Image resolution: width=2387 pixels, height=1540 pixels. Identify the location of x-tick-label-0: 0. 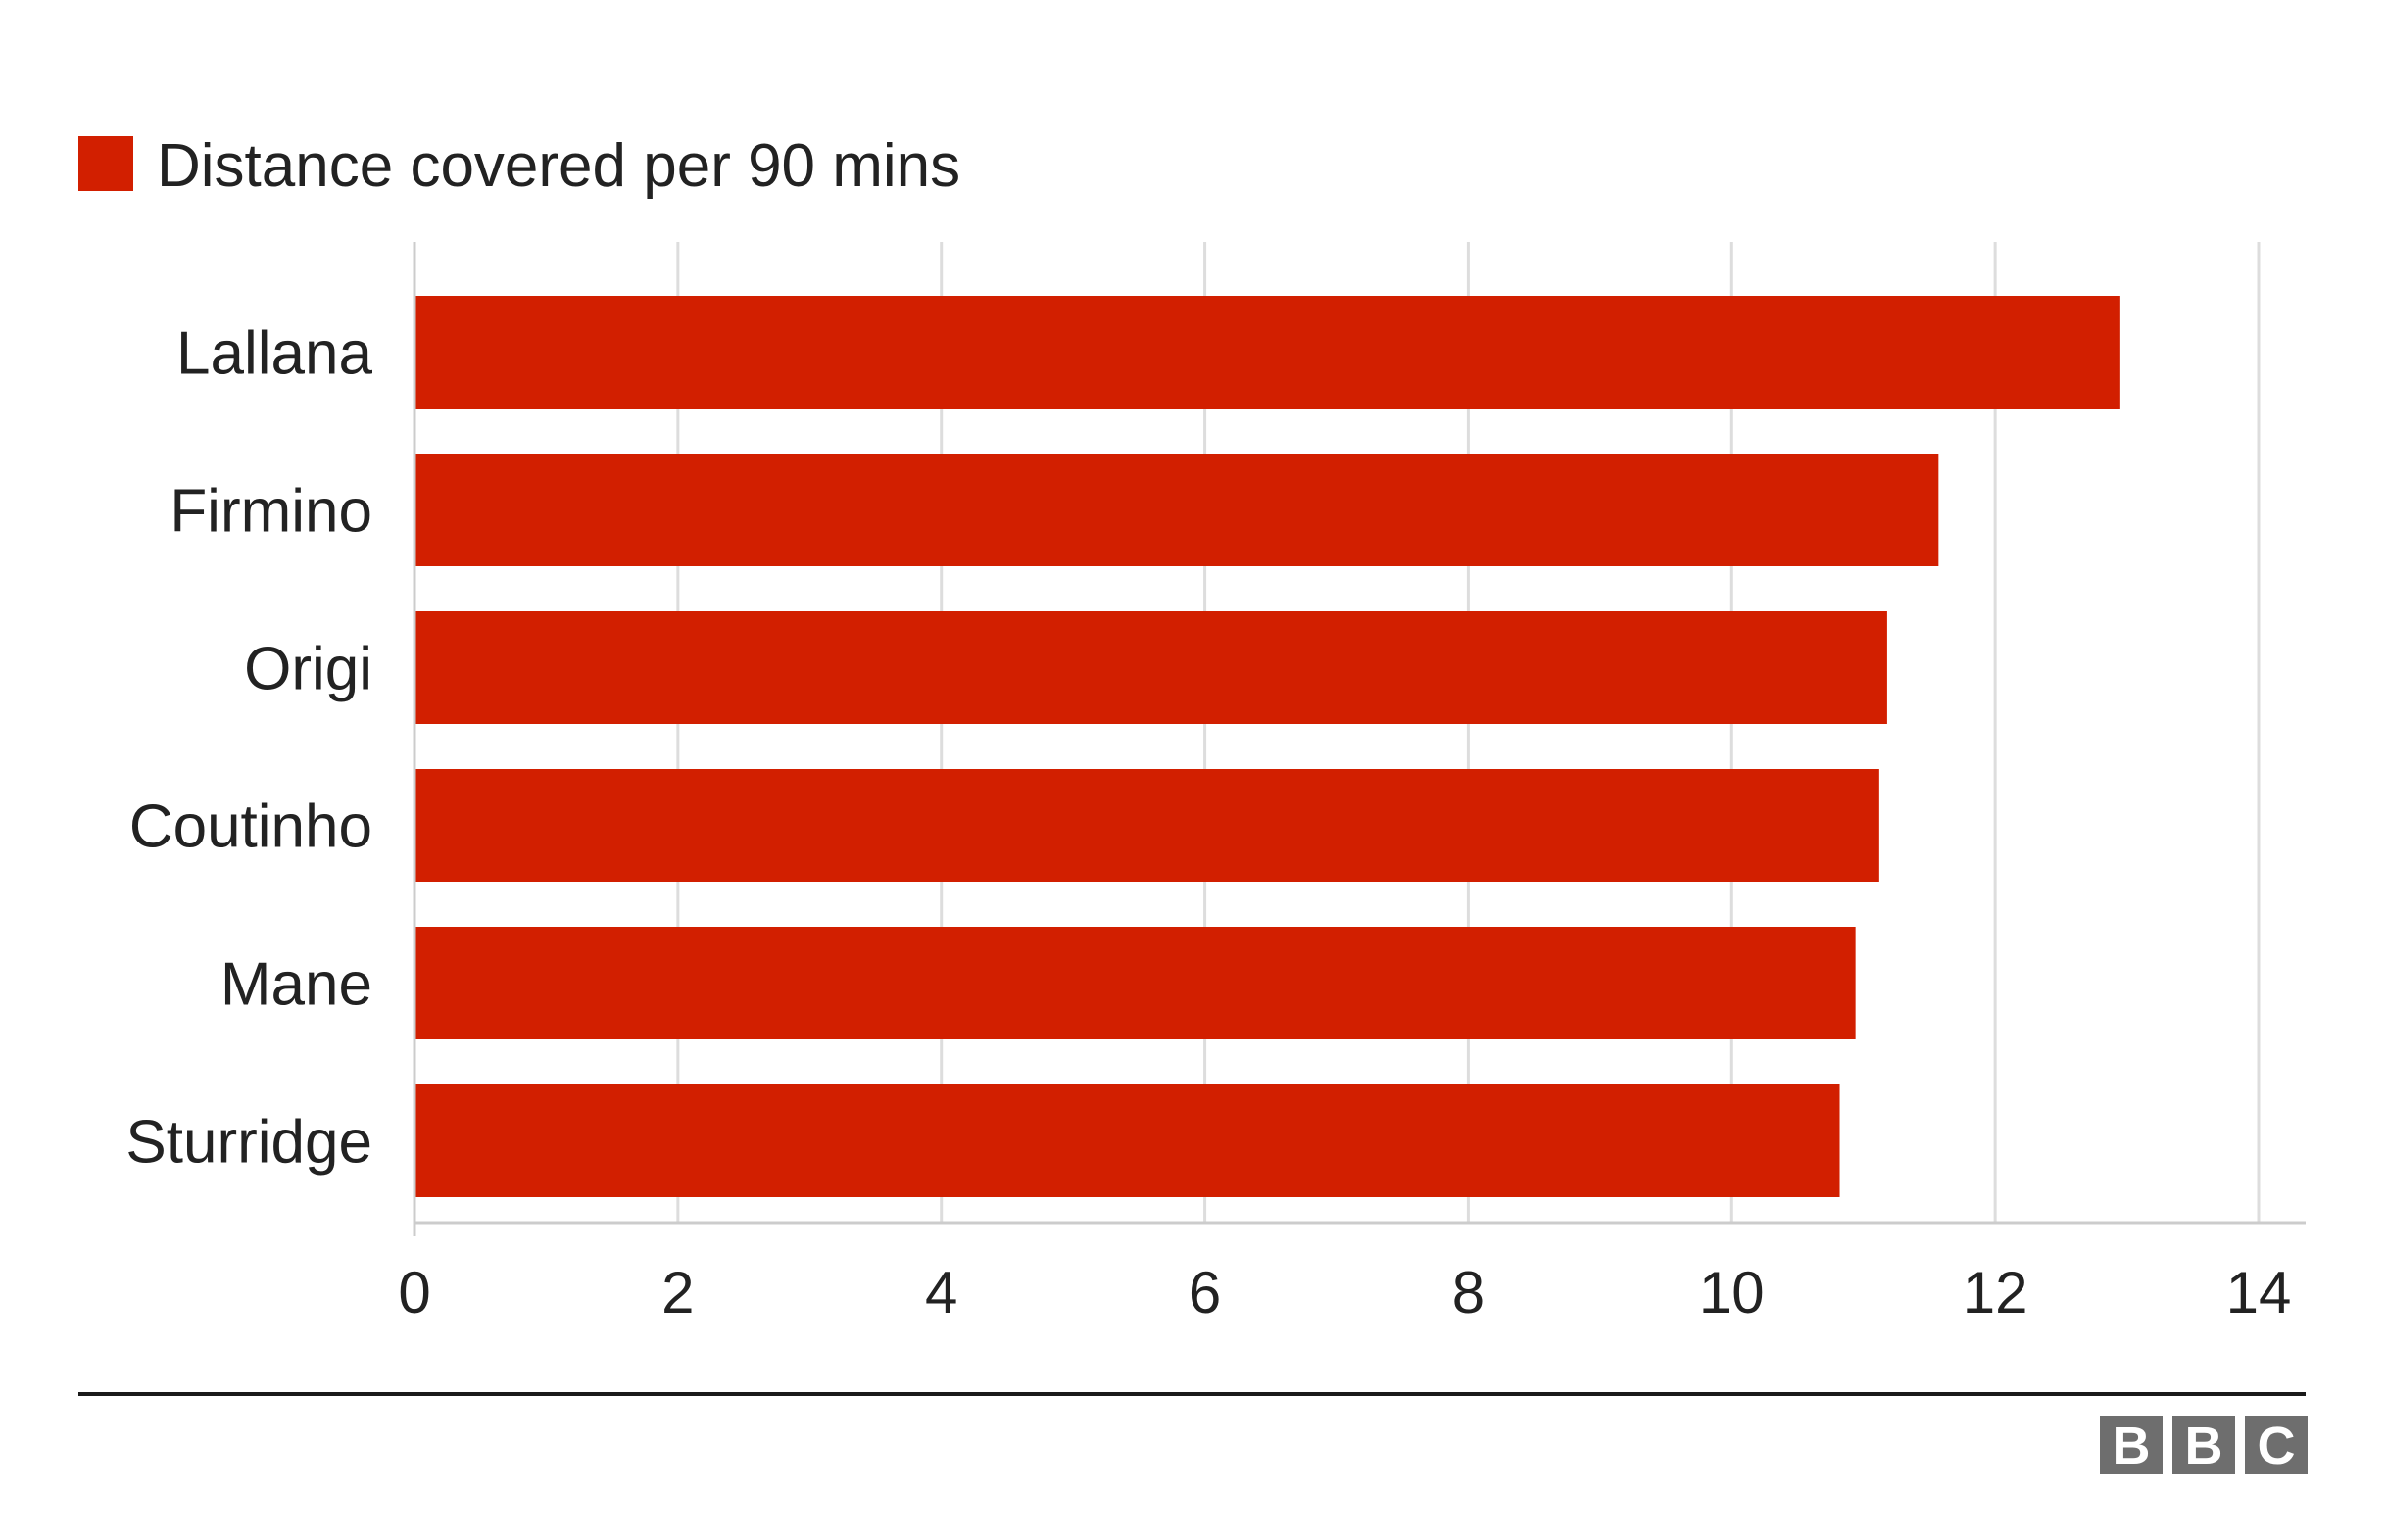
(414, 1292).